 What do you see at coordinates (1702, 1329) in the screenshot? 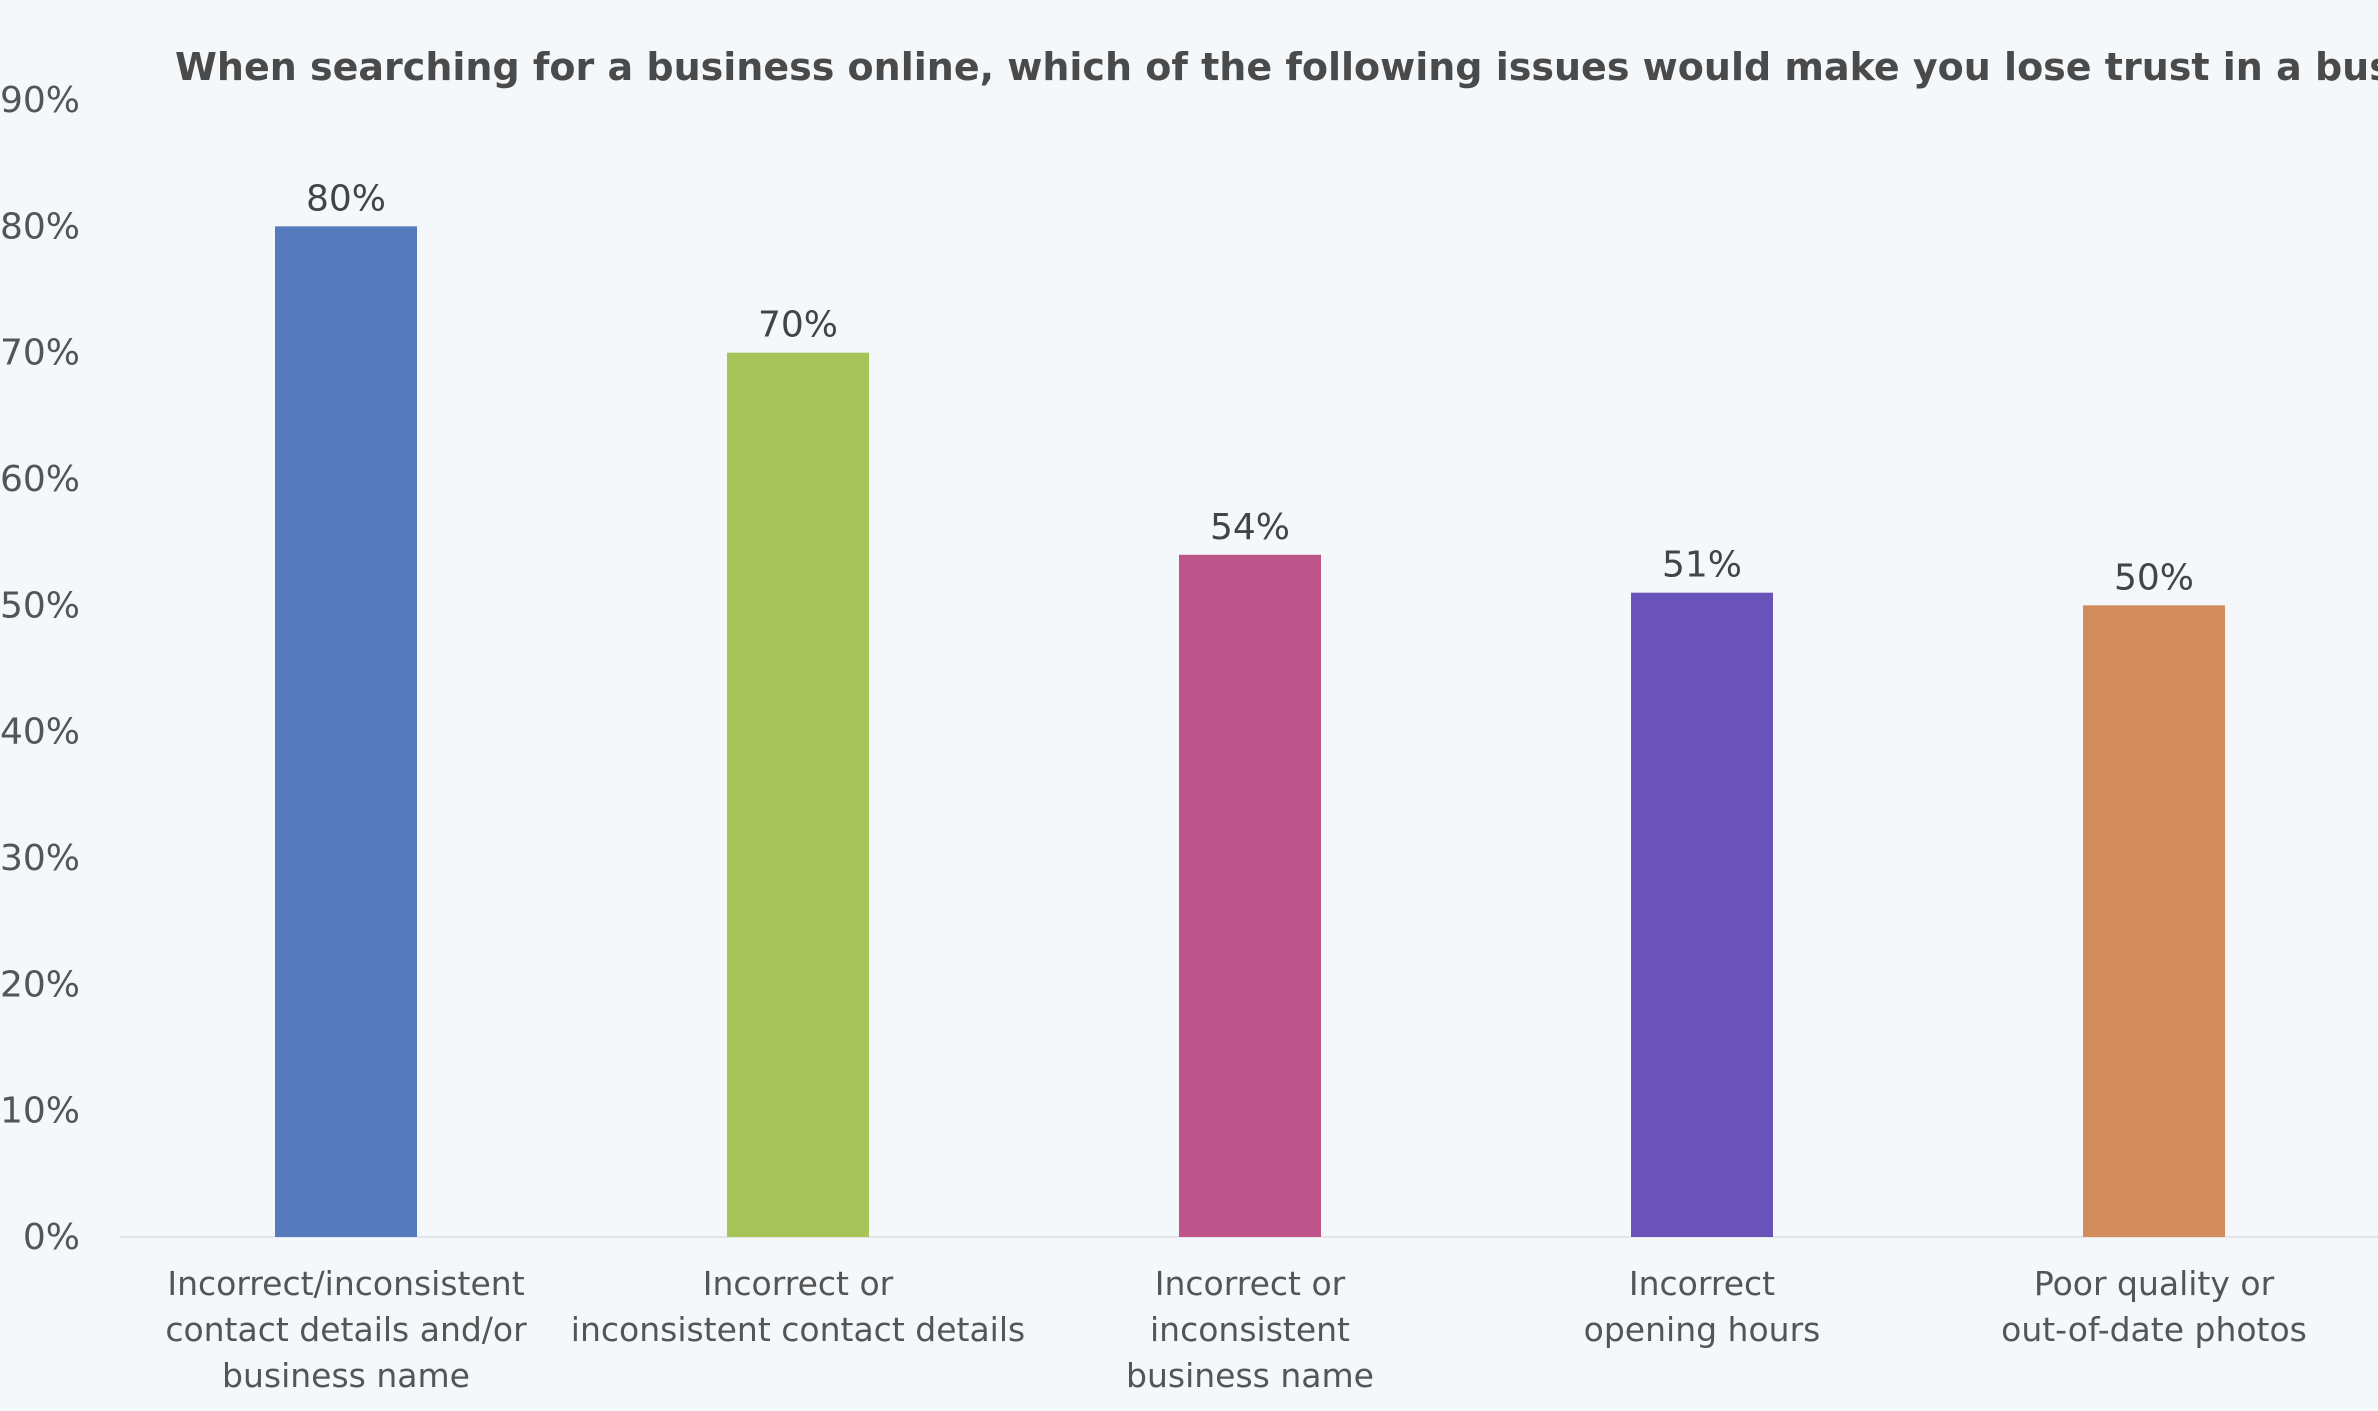
I see `category-label-line: opening hours` at bounding box center [1702, 1329].